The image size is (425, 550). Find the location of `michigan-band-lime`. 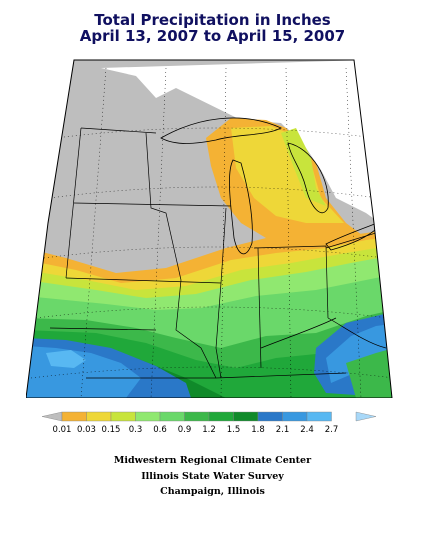

michigan-band-lime is located at coordinates (303, 167).